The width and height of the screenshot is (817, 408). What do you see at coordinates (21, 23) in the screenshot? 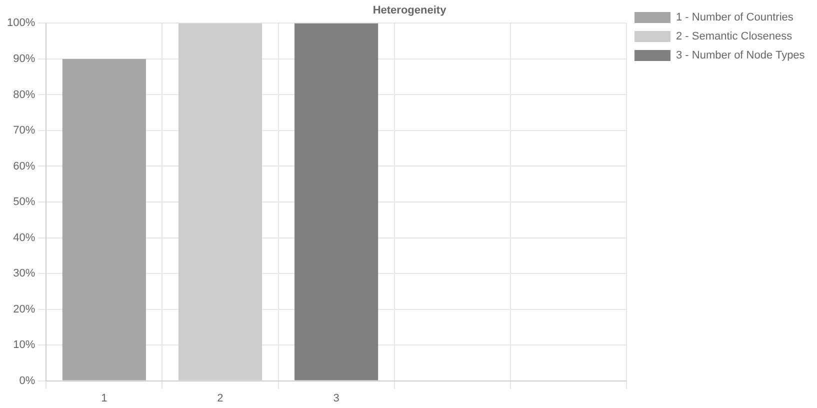
I see `y-tick-label: 100%` at bounding box center [21, 23].